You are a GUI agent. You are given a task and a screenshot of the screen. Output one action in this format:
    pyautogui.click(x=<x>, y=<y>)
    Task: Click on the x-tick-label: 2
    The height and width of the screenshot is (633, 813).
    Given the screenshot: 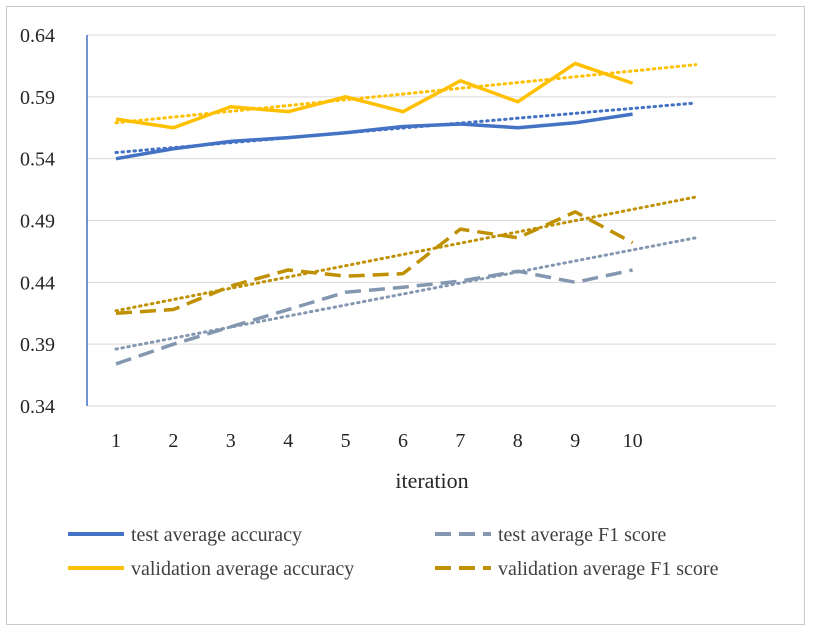 What is the action you would take?
    pyautogui.click(x=173, y=441)
    